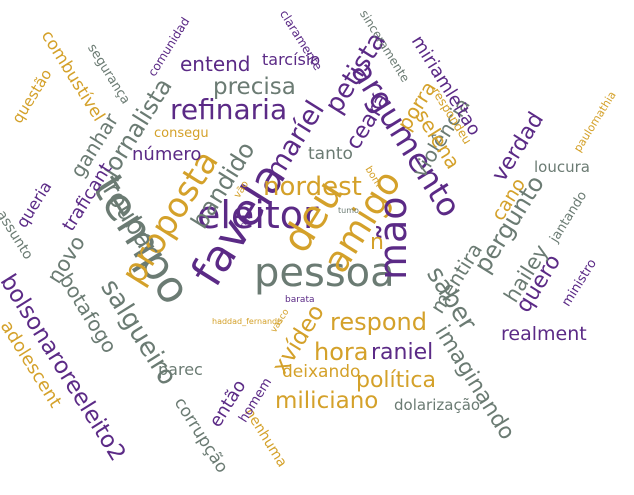 The image size is (634, 495). What do you see at coordinates (437, 405) in the screenshot?
I see `word-dolarizacao: dolarização` at bounding box center [437, 405].